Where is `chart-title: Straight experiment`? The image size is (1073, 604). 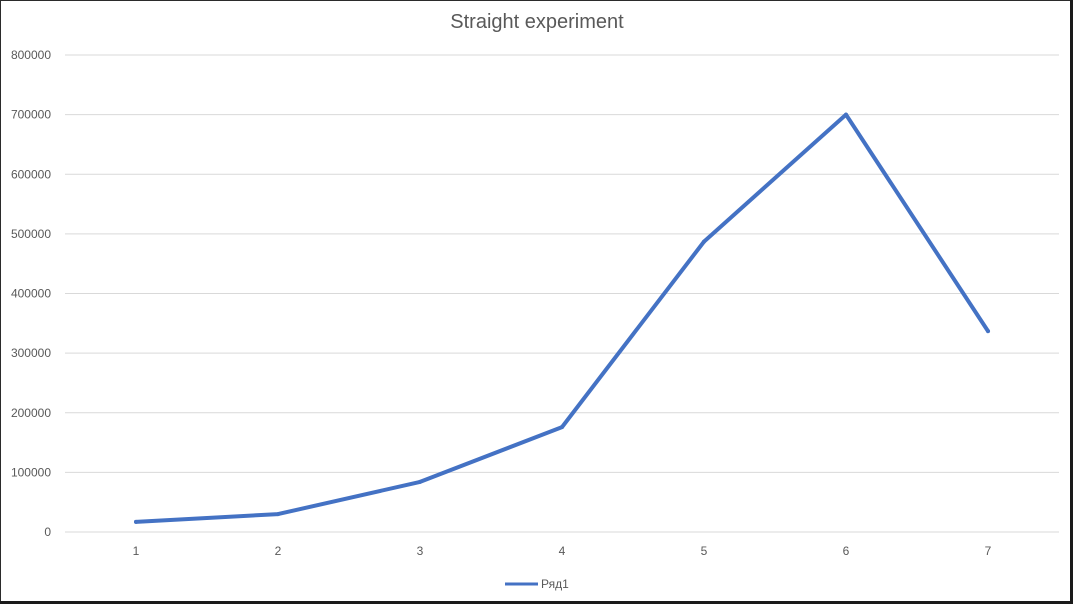 chart-title: Straight experiment is located at coordinates (537, 22).